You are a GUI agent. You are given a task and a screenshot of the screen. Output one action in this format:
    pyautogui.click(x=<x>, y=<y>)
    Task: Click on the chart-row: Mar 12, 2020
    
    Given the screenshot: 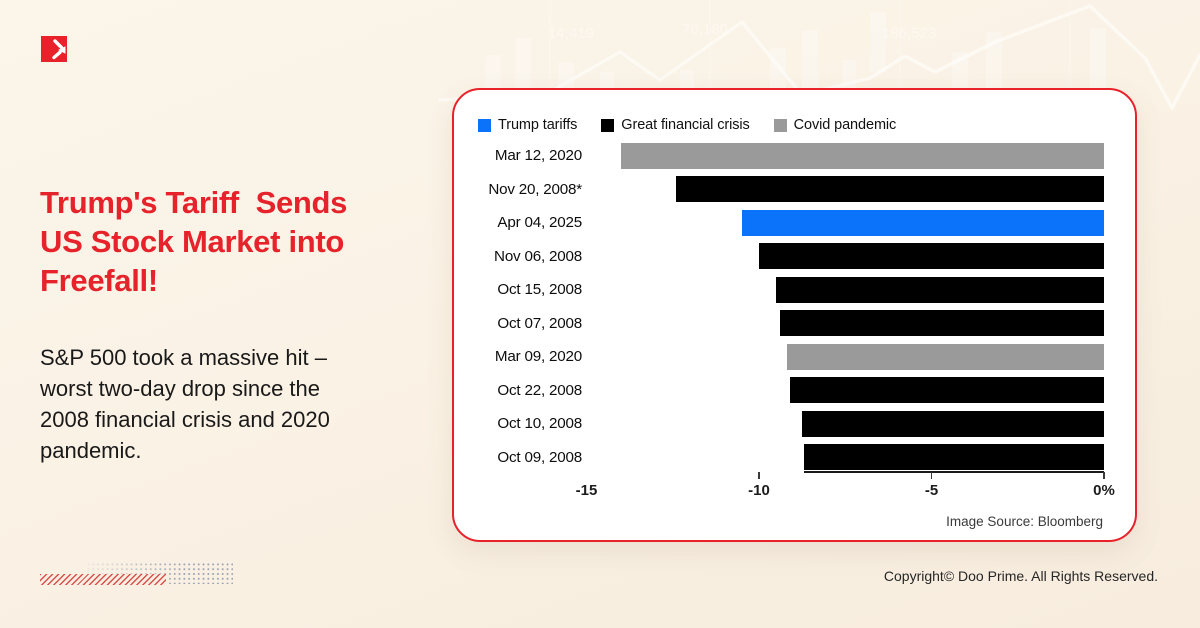 What is the action you would take?
    pyautogui.click(x=779, y=156)
    